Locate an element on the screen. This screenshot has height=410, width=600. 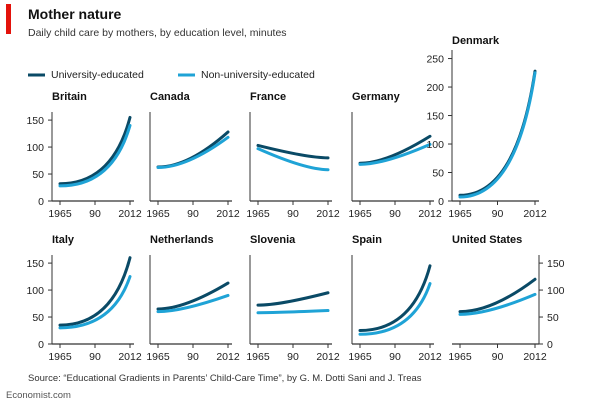
series-line-slovenia-university is located at coordinates (293, 299).